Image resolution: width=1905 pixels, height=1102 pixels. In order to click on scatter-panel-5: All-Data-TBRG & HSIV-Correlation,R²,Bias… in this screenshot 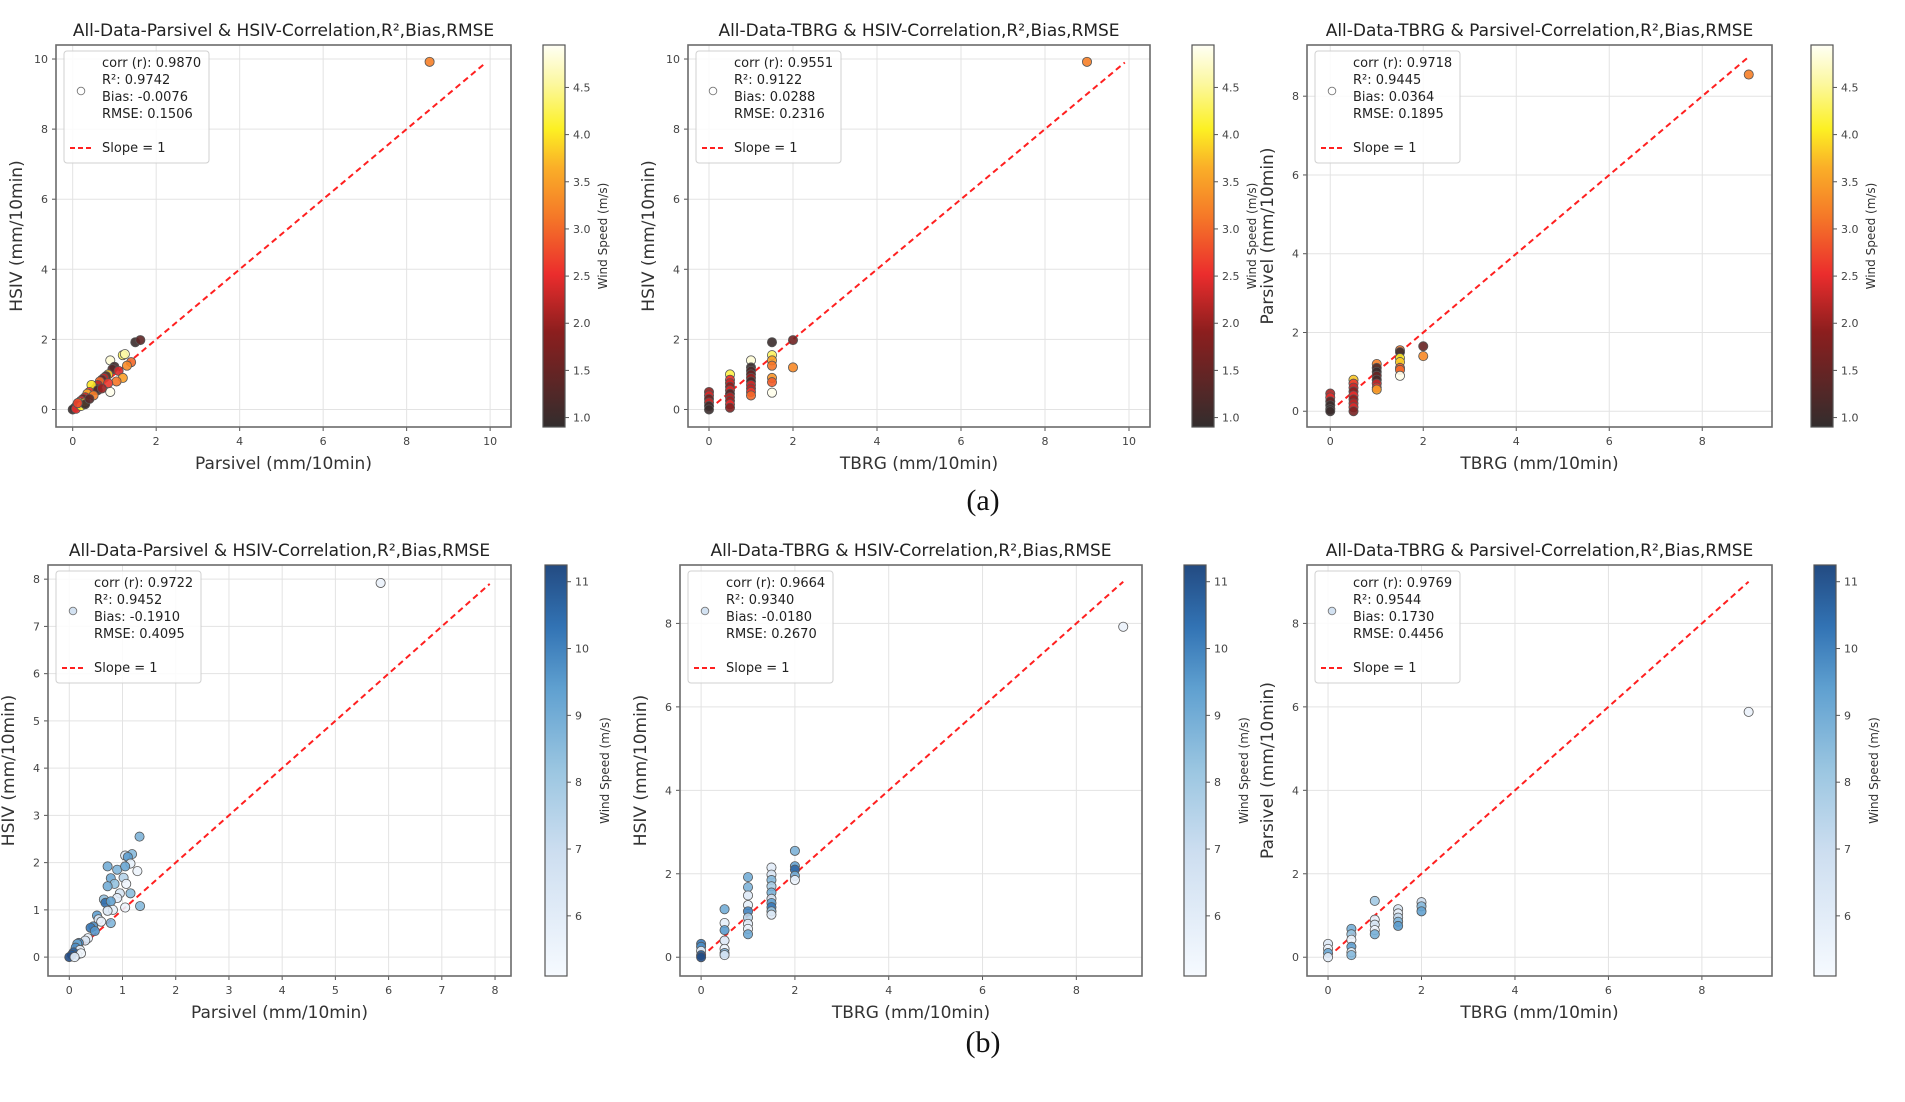, I will do `click(941, 782)`.